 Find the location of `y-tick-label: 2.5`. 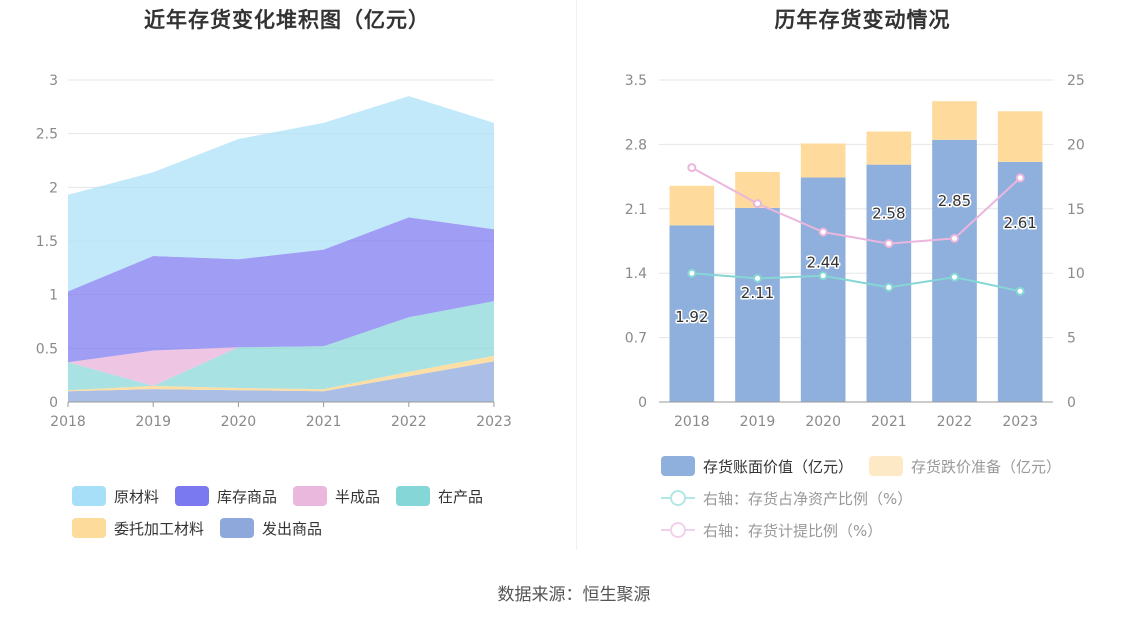

y-tick-label: 2.5 is located at coordinates (47, 135).